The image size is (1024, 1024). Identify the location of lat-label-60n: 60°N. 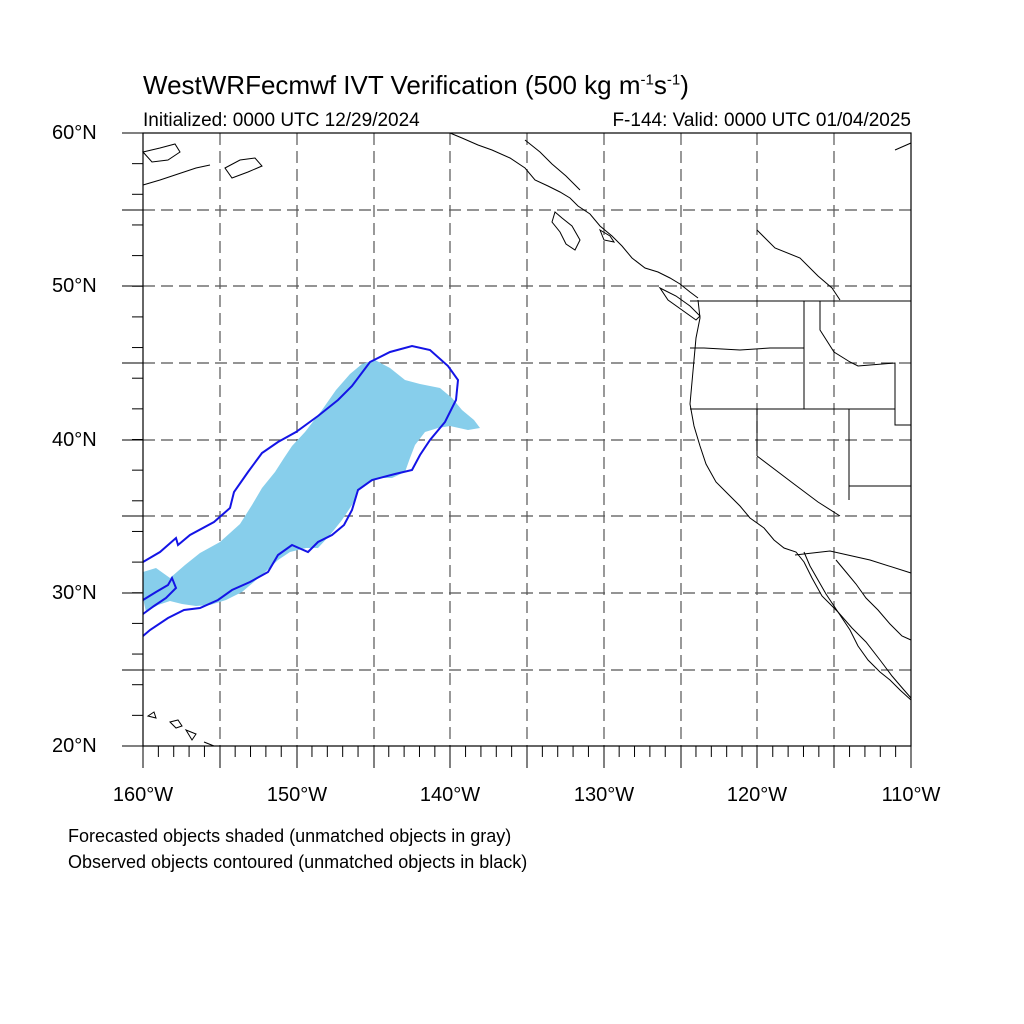
(74, 133).